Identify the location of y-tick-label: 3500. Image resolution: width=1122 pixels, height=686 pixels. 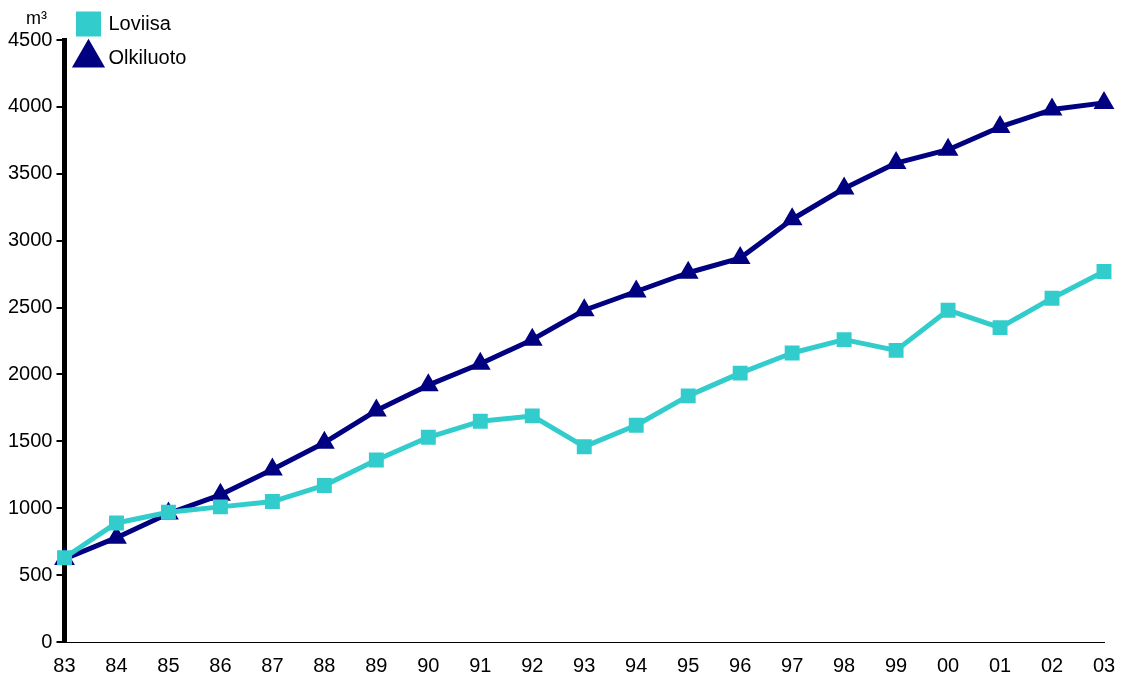
(30, 172).